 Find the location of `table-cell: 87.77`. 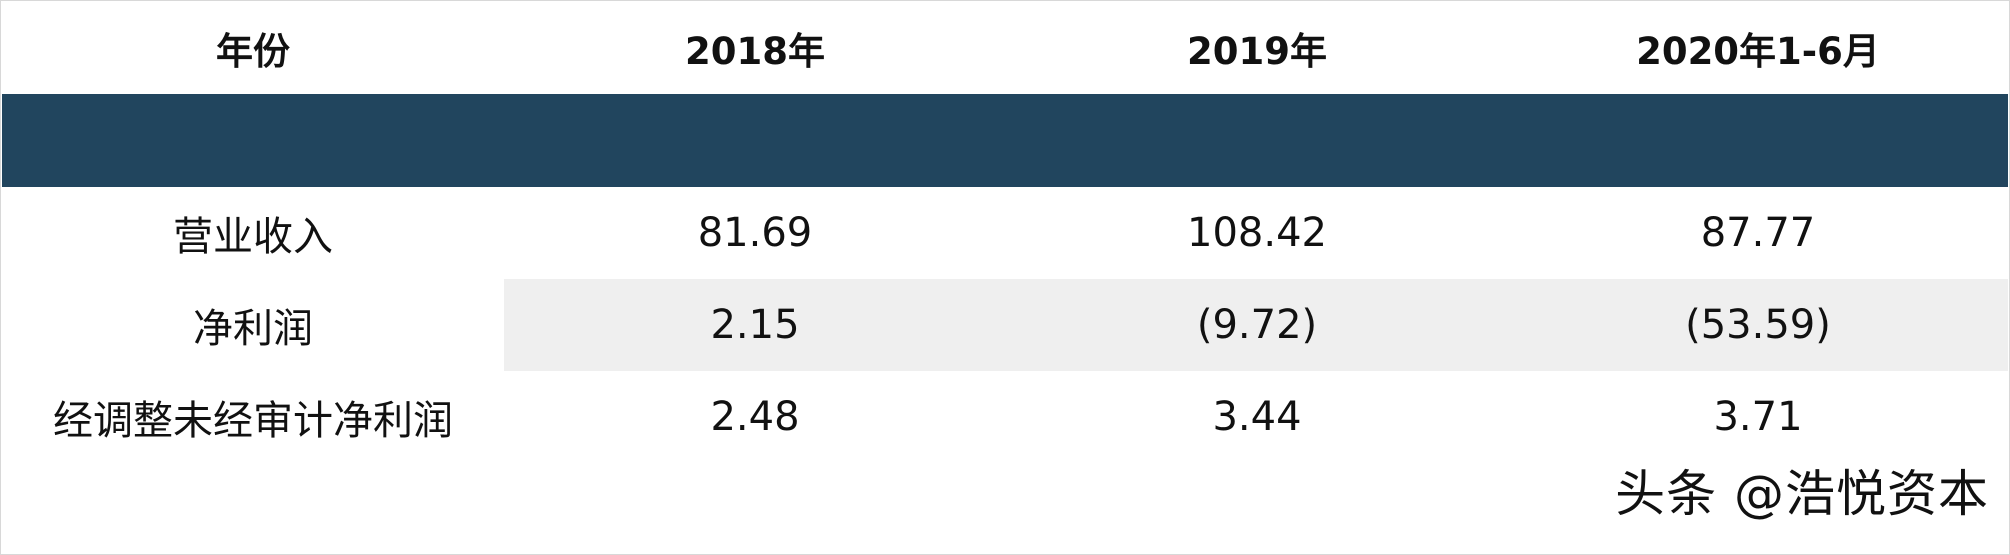

table-cell: 87.77 is located at coordinates (1758, 233).